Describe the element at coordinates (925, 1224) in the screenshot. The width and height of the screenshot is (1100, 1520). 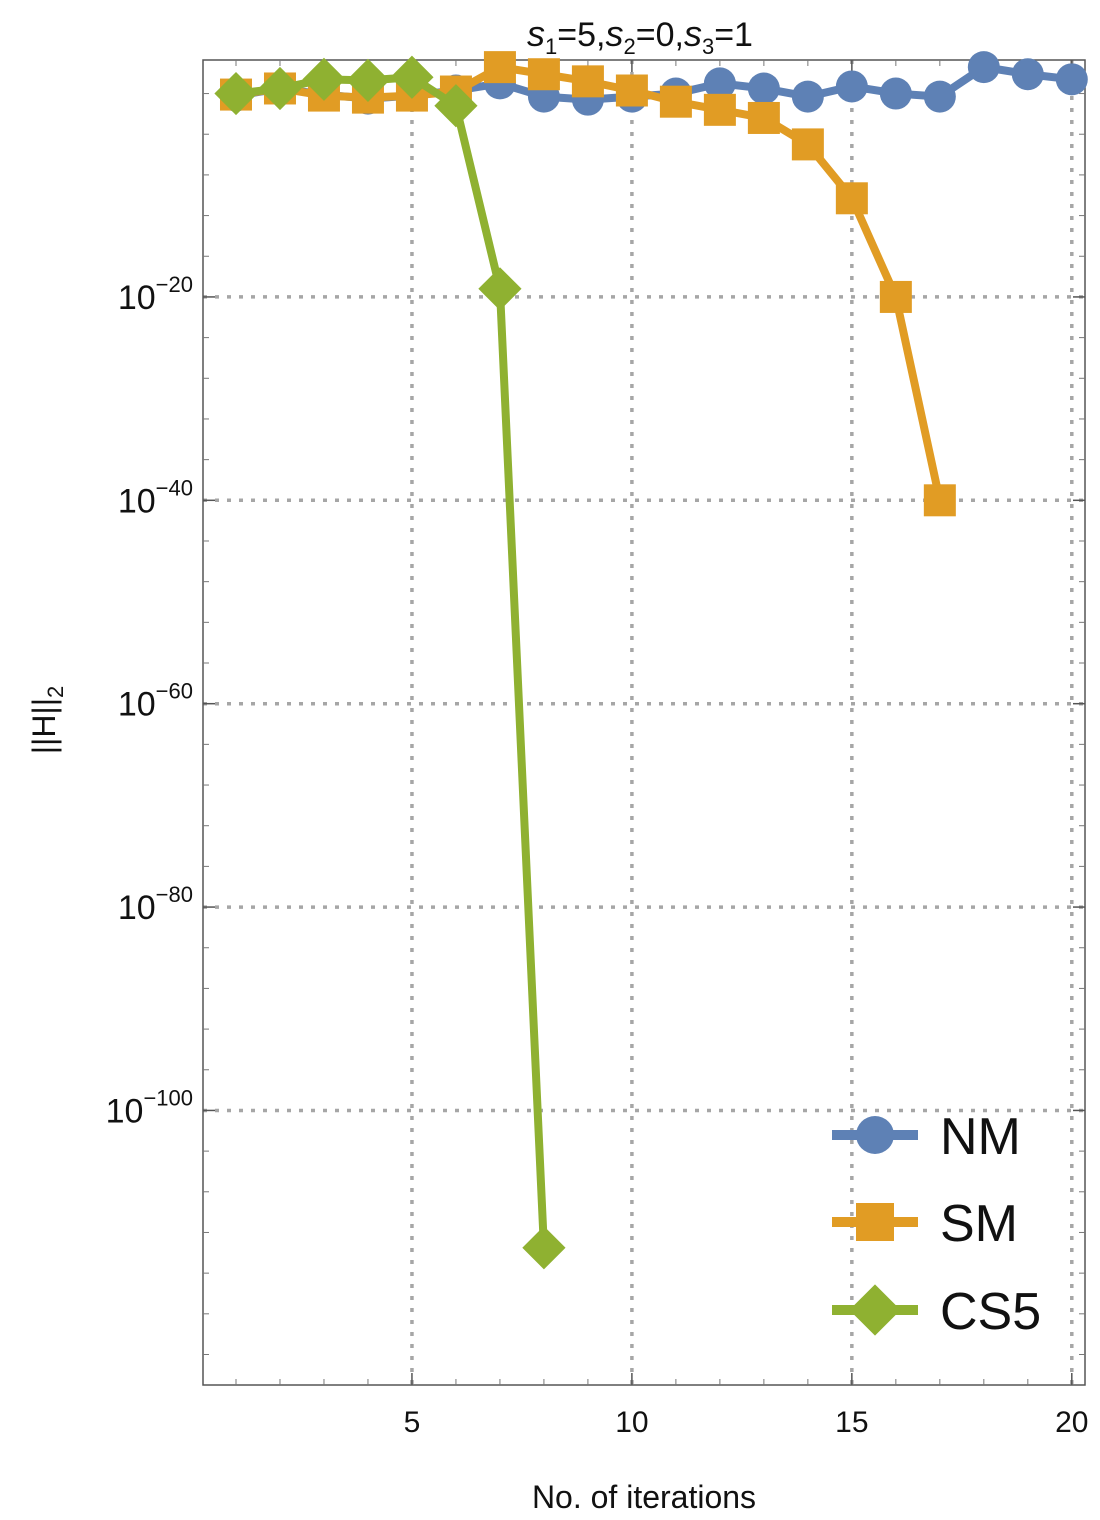
I see `legend-item-sm: SM` at that location.